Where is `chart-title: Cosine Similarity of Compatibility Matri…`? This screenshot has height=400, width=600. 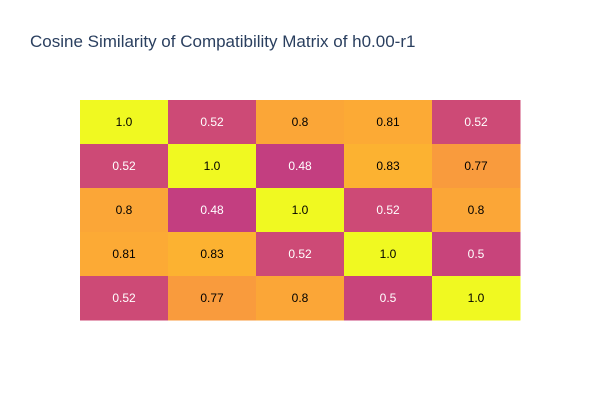 chart-title: Cosine Similarity of Compatibility Matri… is located at coordinates (223, 41).